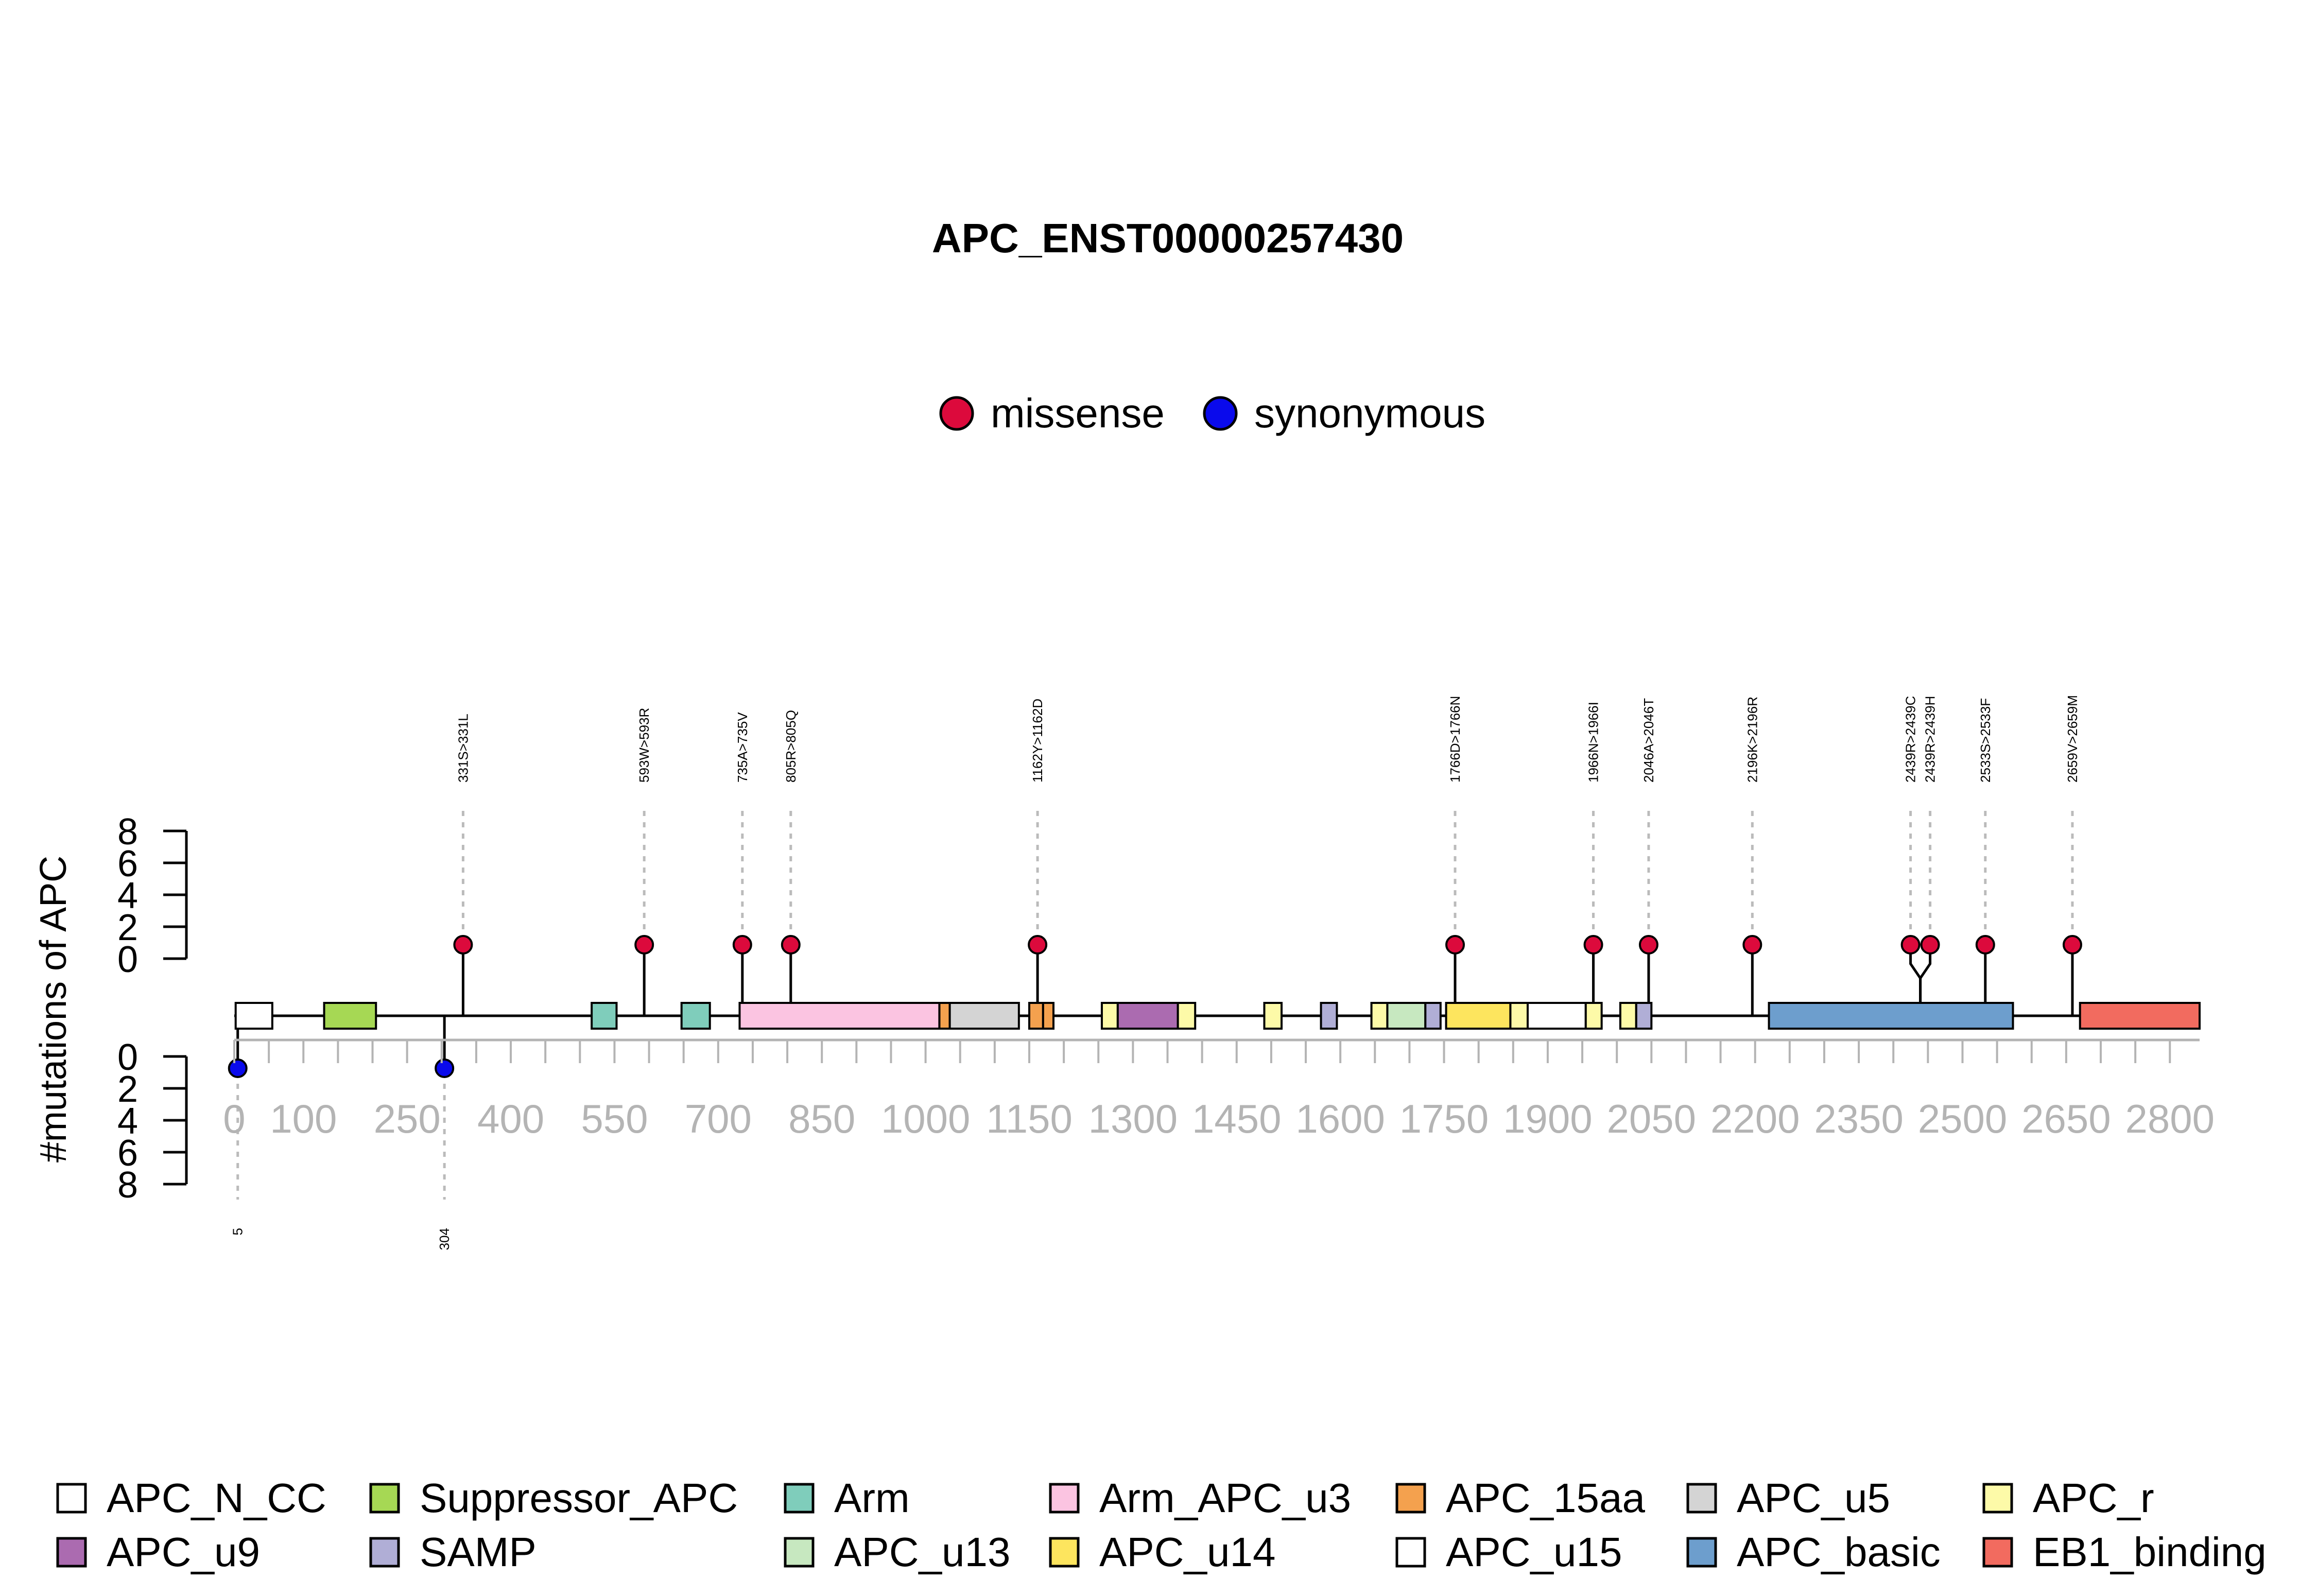 The height and width of the screenshot is (1596, 2317). What do you see at coordinates (1064, 1499) in the screenshot?
I see `domain-legend-Arm_APC_u3-swatch` at bounding box center [1064, 1499].